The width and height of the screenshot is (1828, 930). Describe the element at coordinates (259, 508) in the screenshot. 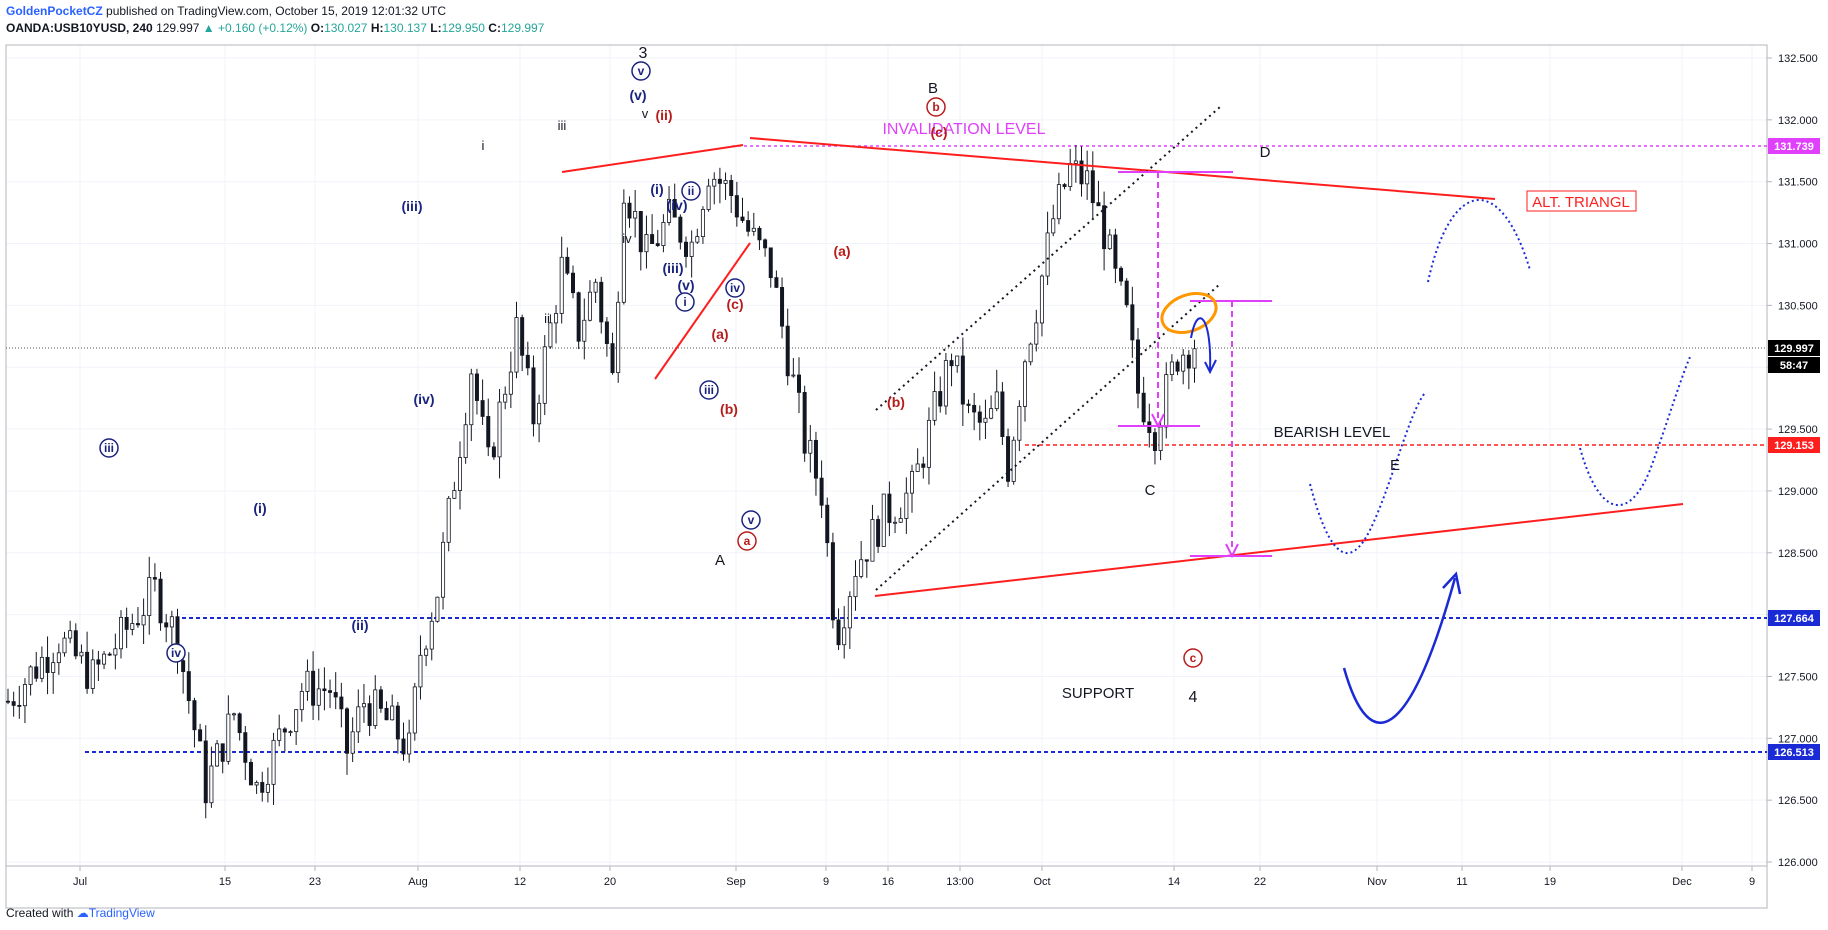

I see `wave-label-blue: (i)` at that location.